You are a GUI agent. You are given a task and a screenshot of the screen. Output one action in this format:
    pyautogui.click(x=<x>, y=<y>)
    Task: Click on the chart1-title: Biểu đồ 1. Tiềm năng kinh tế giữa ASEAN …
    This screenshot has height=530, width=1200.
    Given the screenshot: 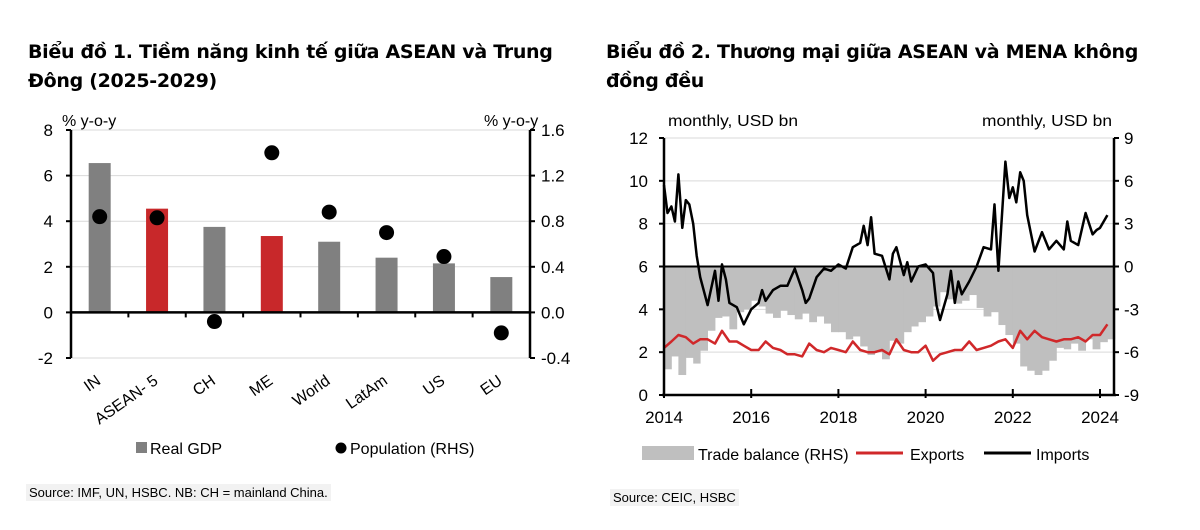 What is the action you would take?
    pyautogui.click(x=290, y=66)
    